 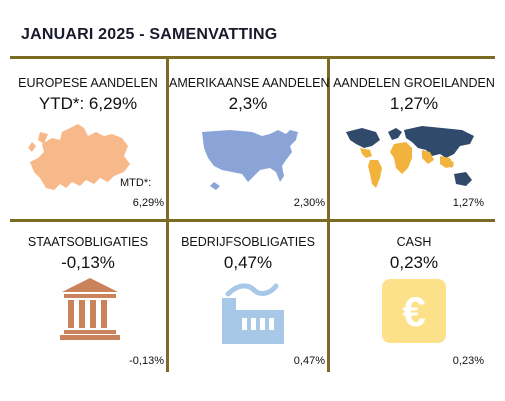 What do you see at coordinates (309, 203) in the screenshot?
I see `note-value: 2,30%` at bounding box center [309, 203].